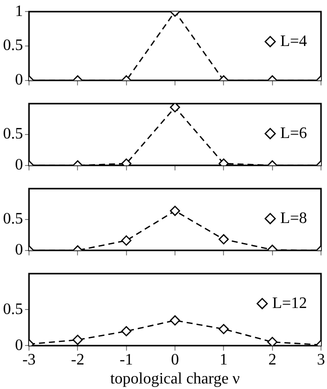 The width and height of the screenshot is (327, 389). Describe the element at coordinates (29, 359) in the screenshot. I see `x-tick-label: -3` at that location.